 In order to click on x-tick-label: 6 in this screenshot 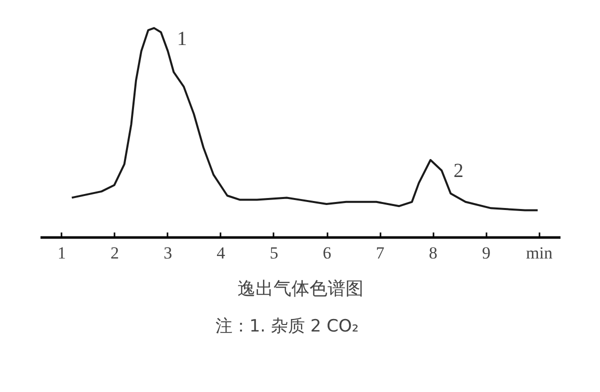, I will do `click(327, 253)`.